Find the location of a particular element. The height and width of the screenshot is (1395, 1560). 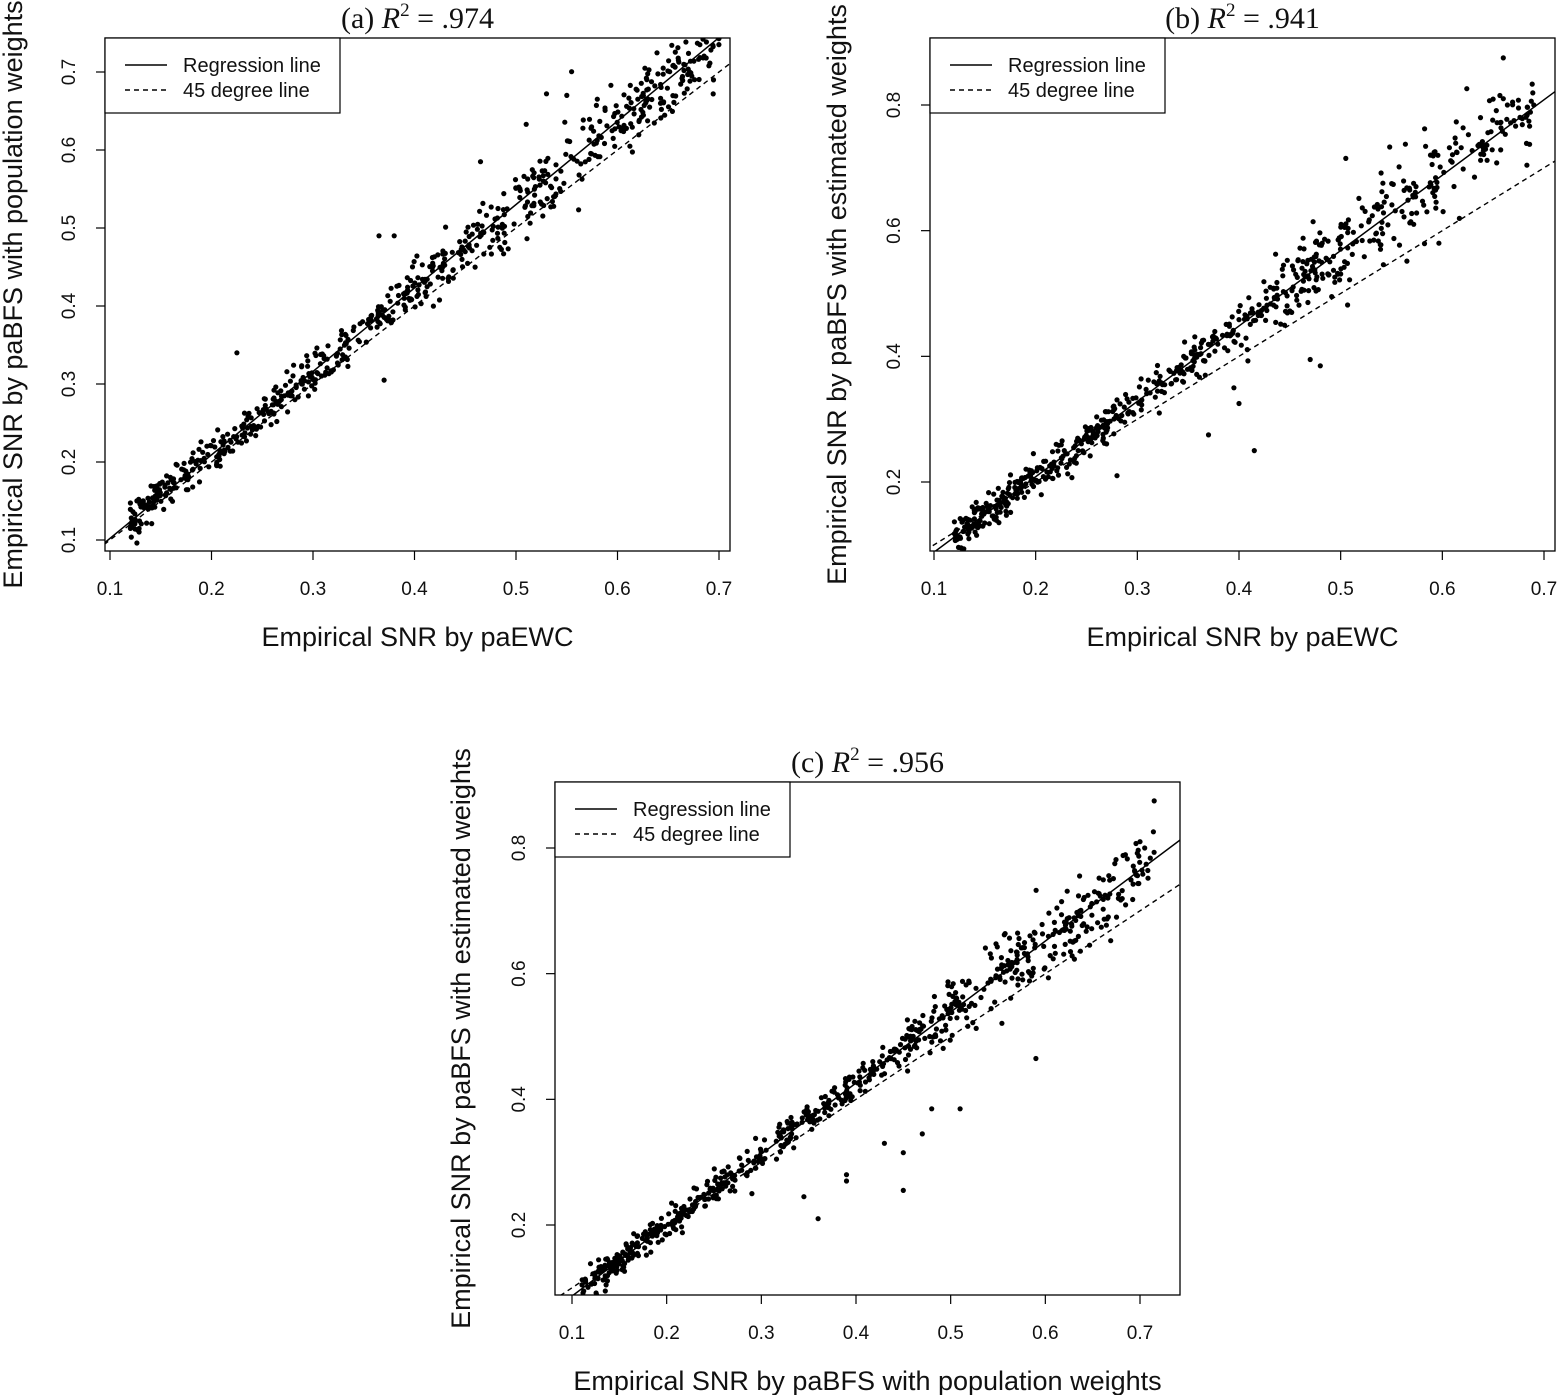

chart-title: (c) R2 = .956 is located at coordinates (867, 761).